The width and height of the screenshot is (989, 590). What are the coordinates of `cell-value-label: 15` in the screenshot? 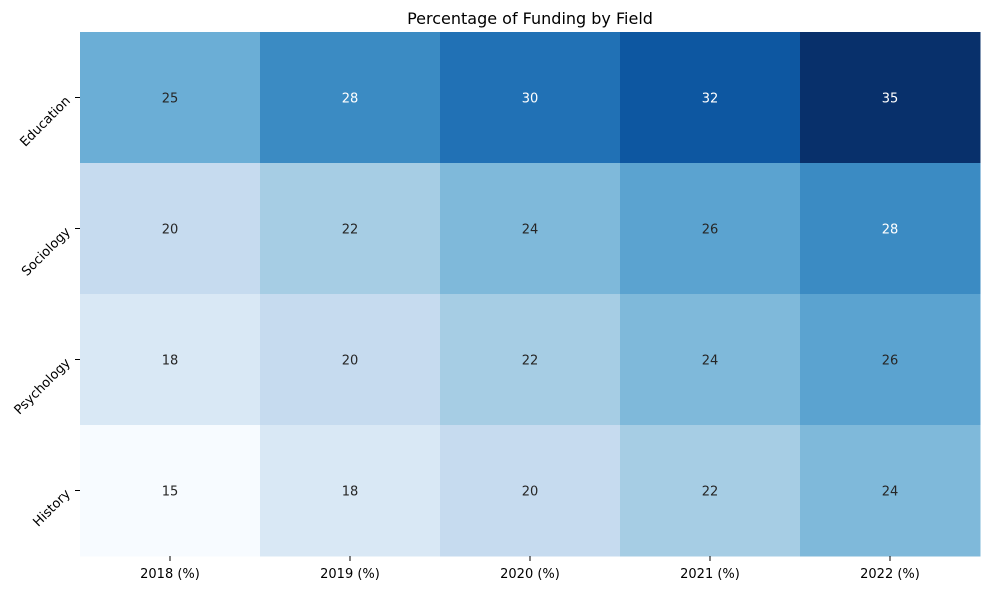 It's located at (170, 492).